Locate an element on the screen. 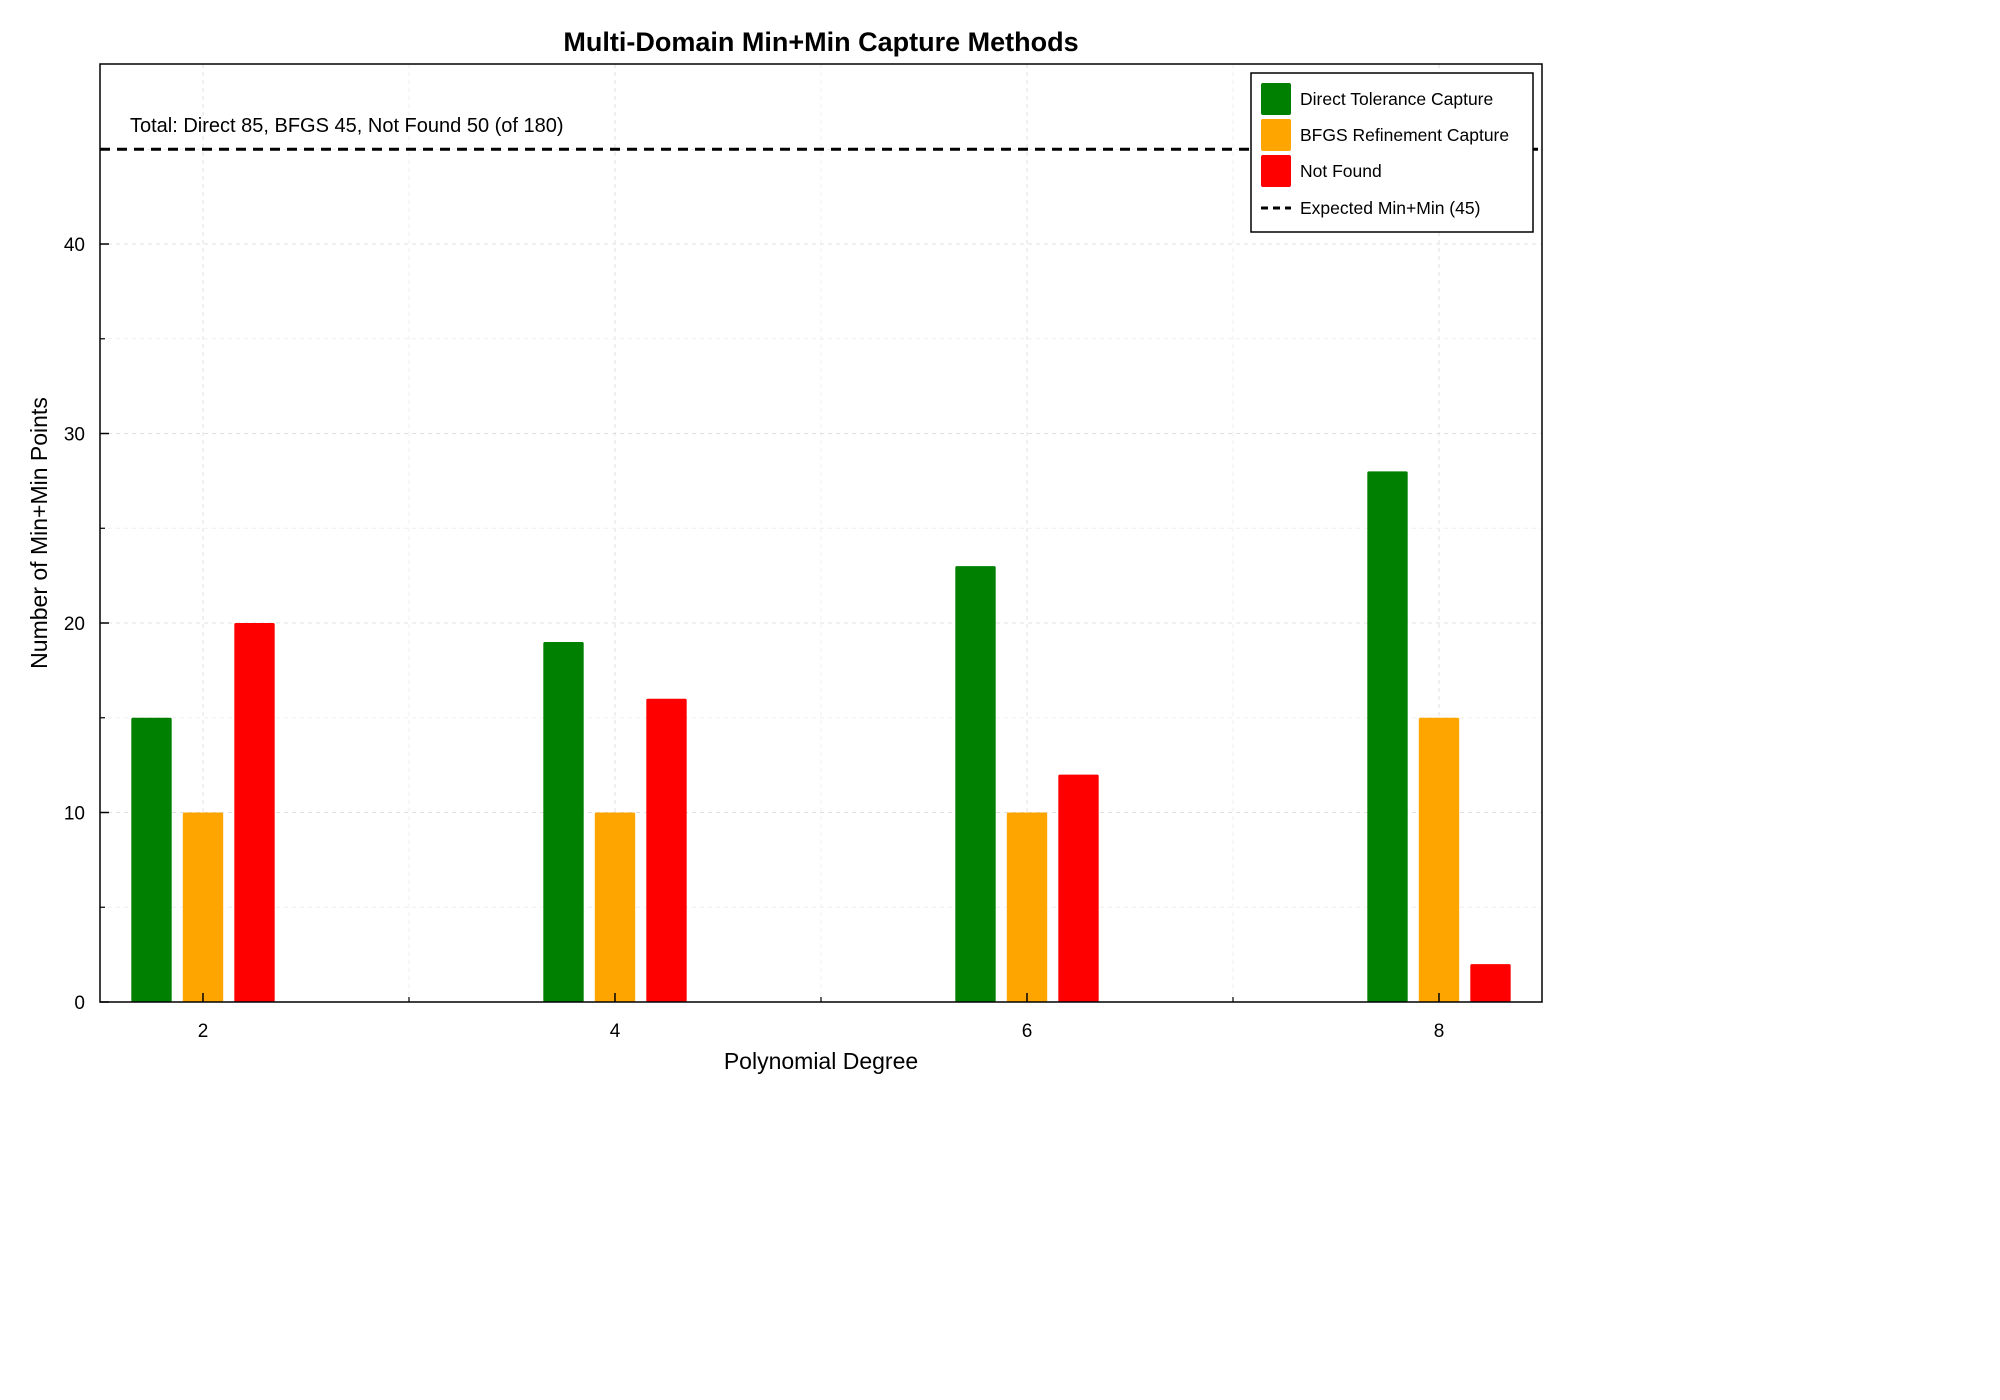 Image resolution: width=2000 pixels, height=1400 pixels. y-axis-label: Number of Min+Min Points is located at coordinates (39, 533).